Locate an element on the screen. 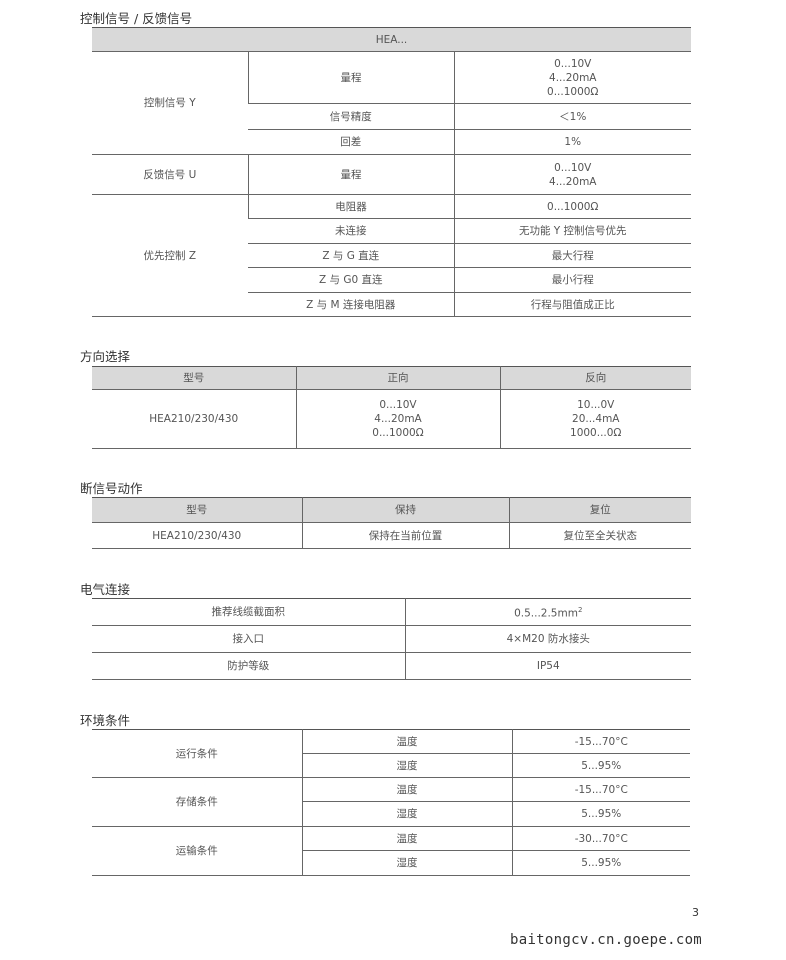 Image resolution: width=786 pixels, height=960 pixels. section-title-environment: 环境条件 is located at coordinates (105, 720).